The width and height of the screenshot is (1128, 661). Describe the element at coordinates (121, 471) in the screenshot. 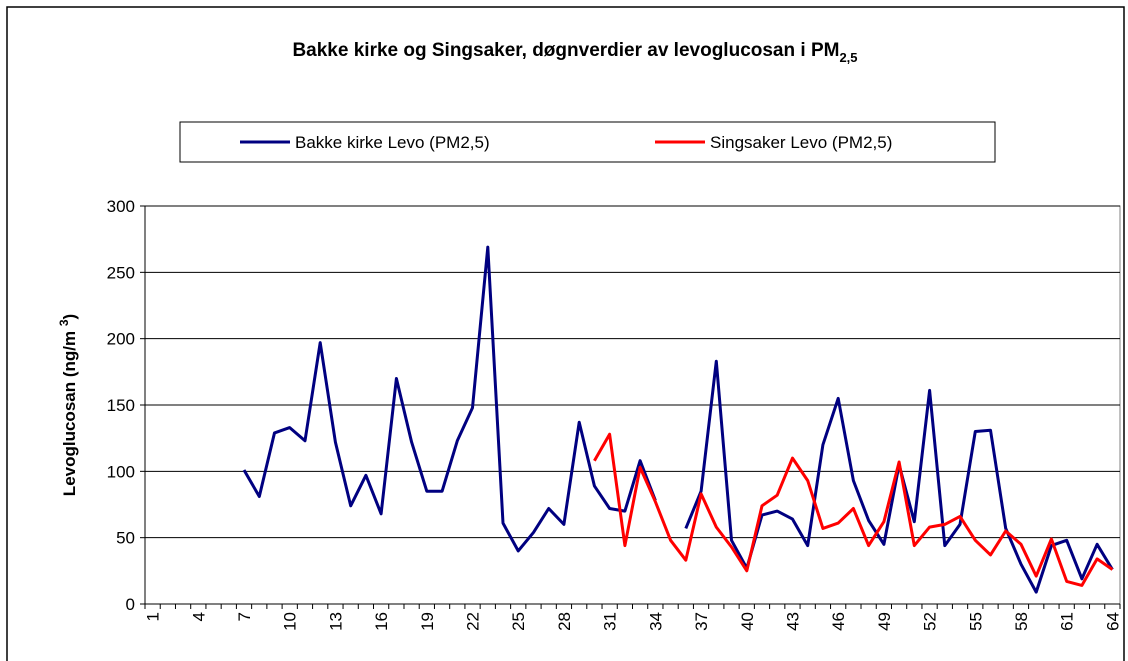

I see `y-tick-label: 100` at that location.